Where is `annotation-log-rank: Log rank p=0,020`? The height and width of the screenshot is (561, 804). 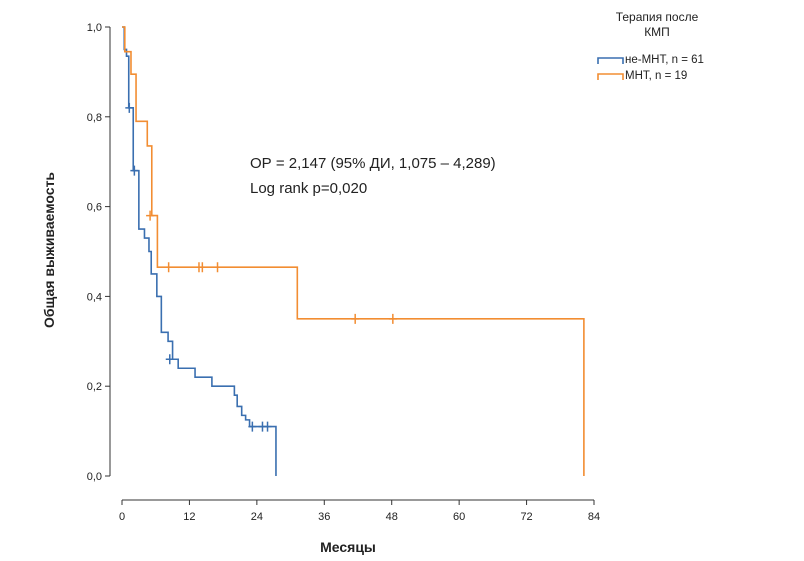
annotation-log-rank: Log rank p=0,020 is located at coordinates (308, 188).